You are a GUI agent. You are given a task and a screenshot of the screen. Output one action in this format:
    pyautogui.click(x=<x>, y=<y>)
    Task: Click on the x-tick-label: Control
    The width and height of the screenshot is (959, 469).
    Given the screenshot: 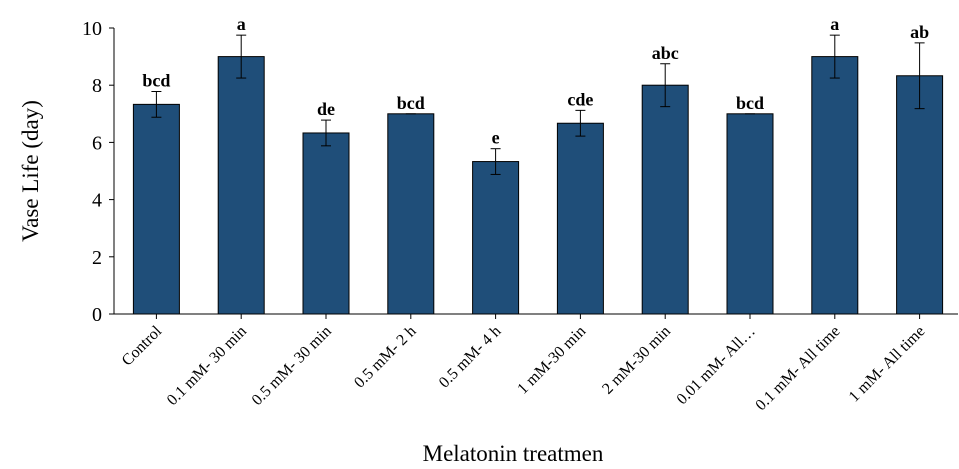 What is the action you would take?
    pyautogui.click(x=142, y=345)
    